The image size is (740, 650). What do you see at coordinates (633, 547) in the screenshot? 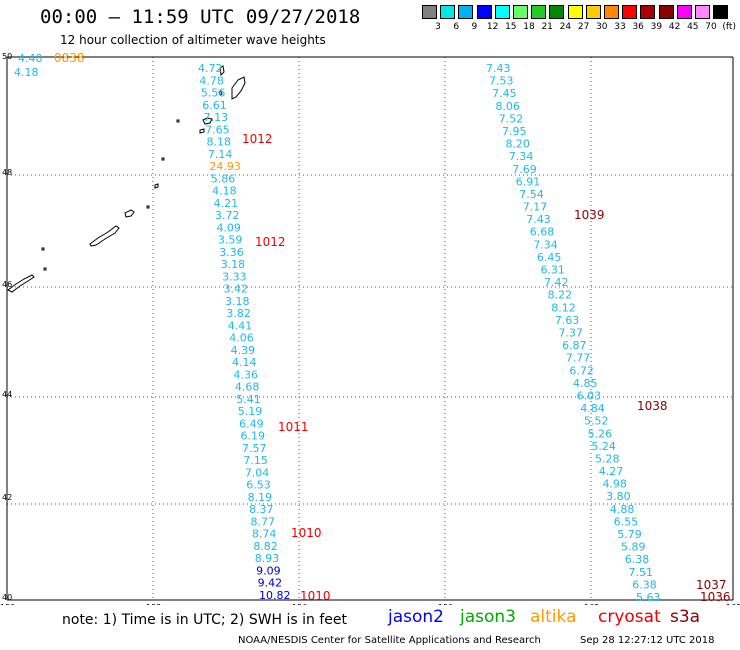
I see `swh-value: 5.89` at bounding box center [633, 547].